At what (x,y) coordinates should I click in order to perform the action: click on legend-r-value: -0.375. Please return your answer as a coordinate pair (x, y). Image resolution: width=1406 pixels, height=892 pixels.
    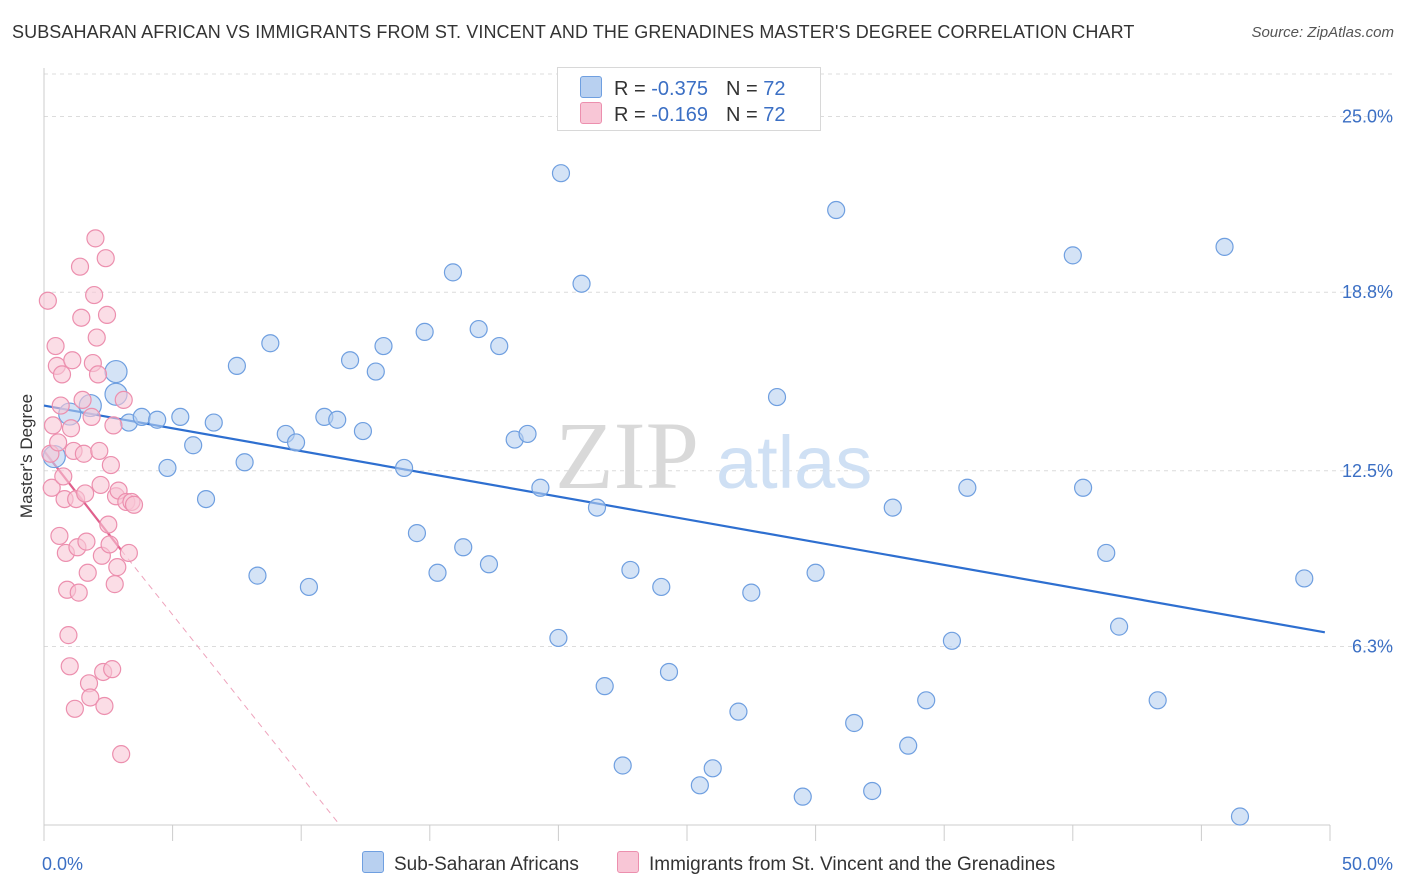
    Looking at the image, I should click on (679, 89).